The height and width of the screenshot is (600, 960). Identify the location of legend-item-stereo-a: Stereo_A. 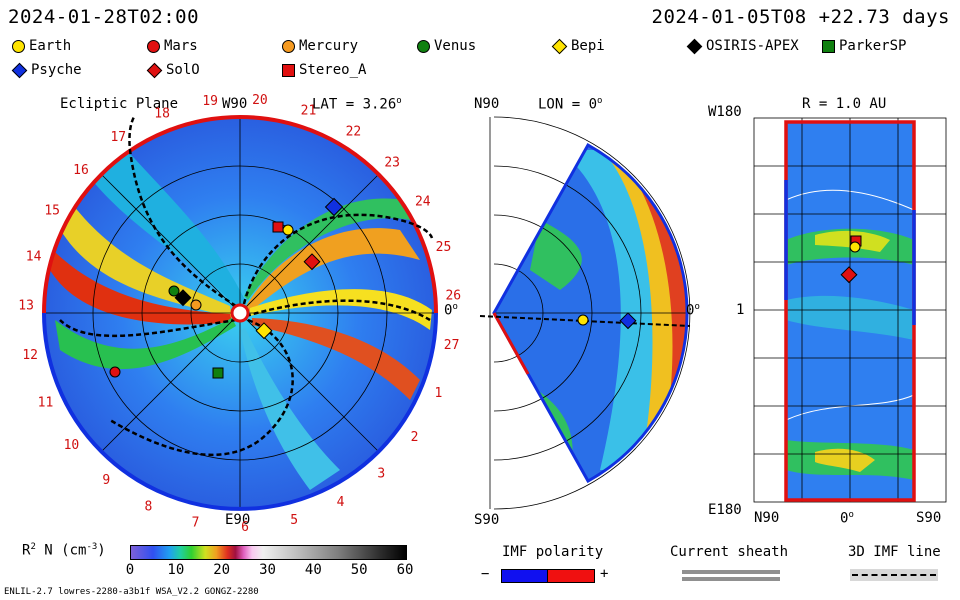
(324, 70).